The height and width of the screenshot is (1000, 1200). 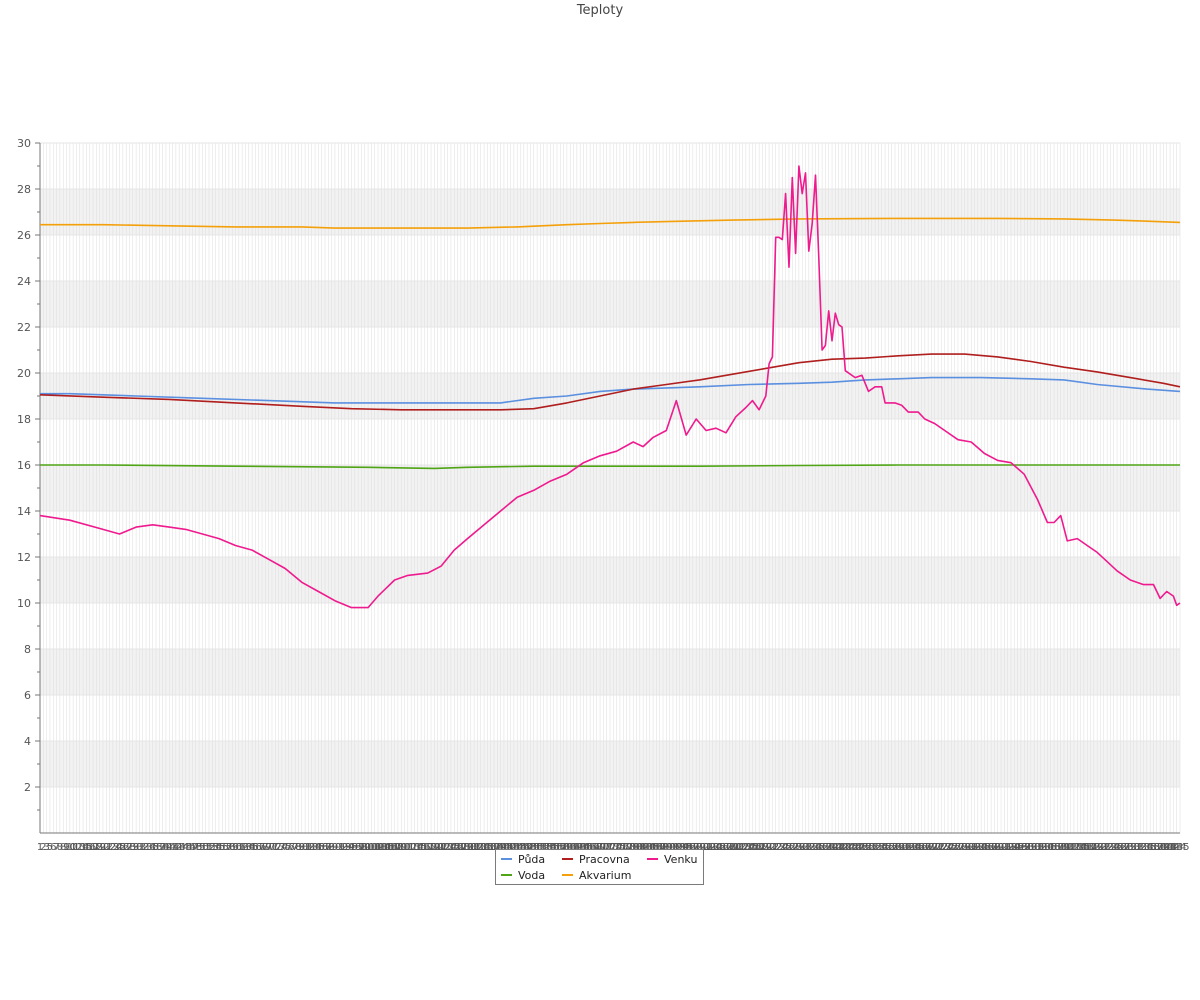 What do you see at coordinates (242, 847) in the screenshot?
I see `x-tick-label: 62` at bounding box center [242, 847].